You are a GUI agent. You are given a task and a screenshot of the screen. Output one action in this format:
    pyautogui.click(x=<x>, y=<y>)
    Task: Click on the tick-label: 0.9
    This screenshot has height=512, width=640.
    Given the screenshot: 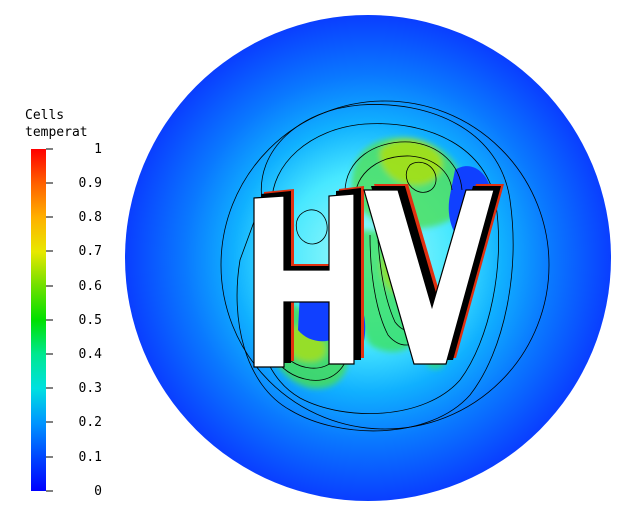 What is the action you would take?
    pyautogui.click(x=90, y=183)
    